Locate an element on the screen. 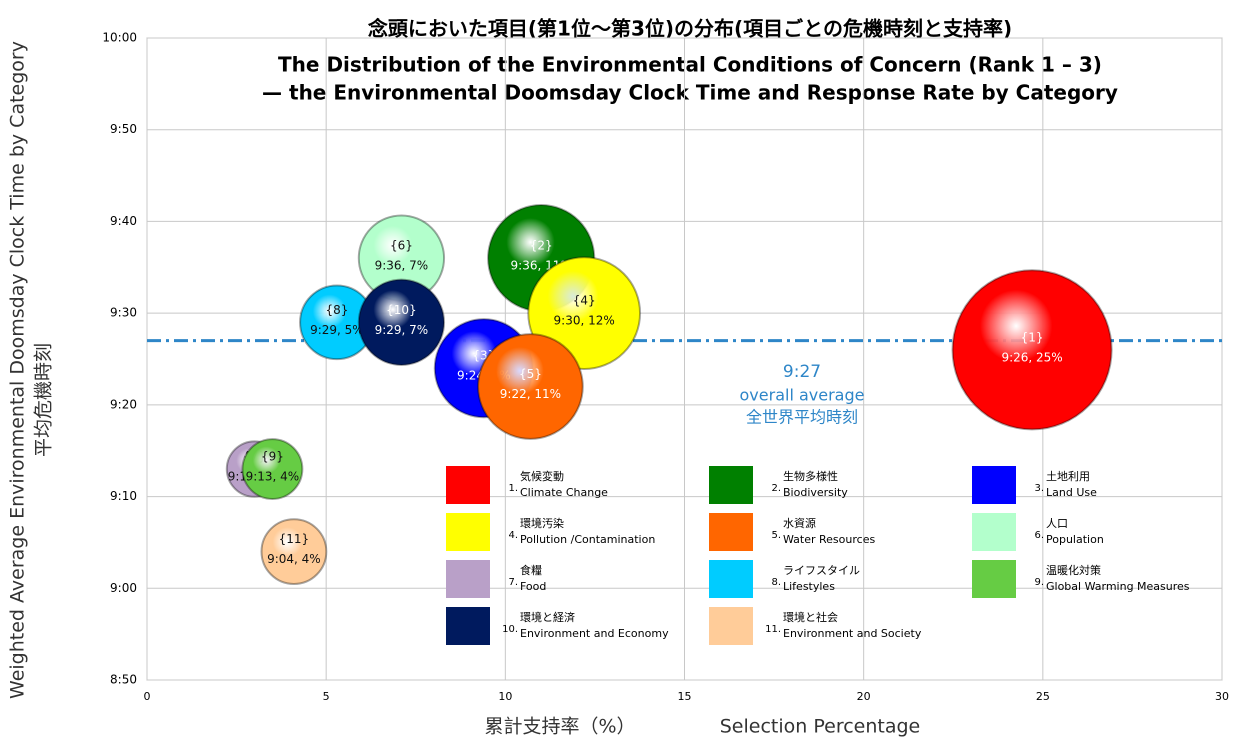 This screenshot has height=742, width=1233. legend-number: 5. is located at coordinates (776, 535).